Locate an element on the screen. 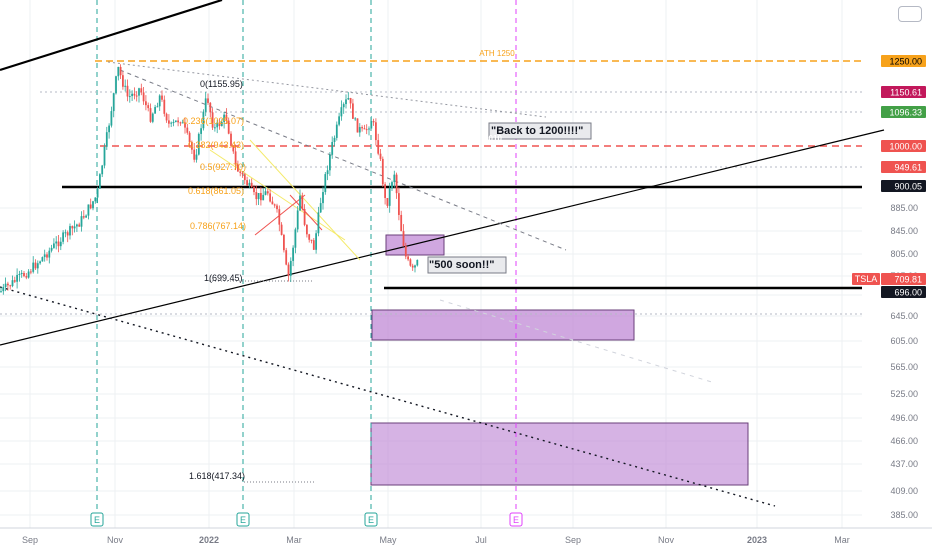 The width and height of the screenshot is (932, 550). x-tick-1: Nov is located at coordinates (115, 540).